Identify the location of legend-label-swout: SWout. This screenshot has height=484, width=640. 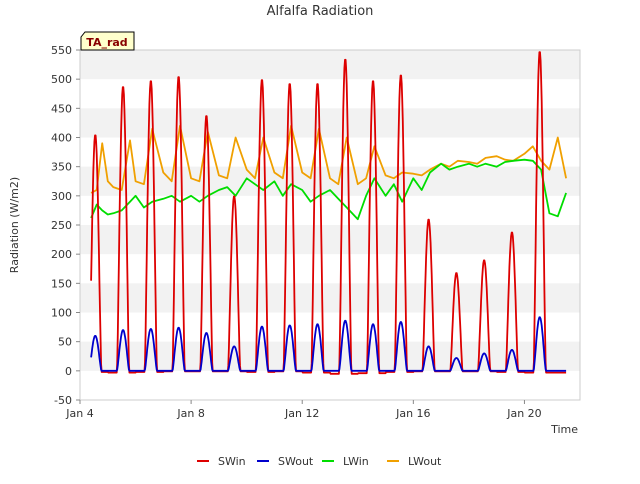
(296, 461).